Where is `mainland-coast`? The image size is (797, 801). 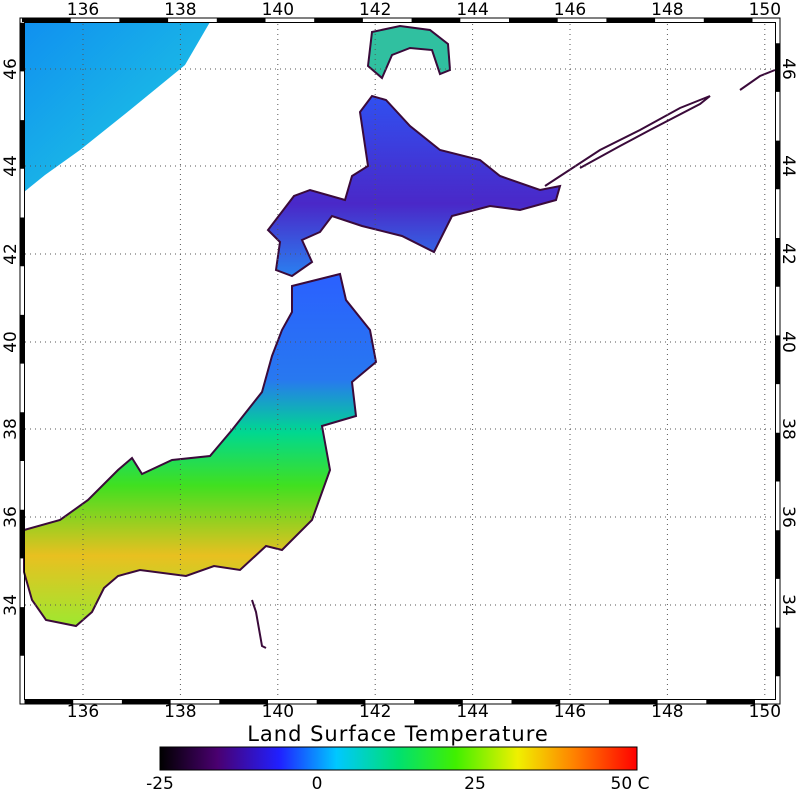 mainland-coast is located at coordinates (117, 107).